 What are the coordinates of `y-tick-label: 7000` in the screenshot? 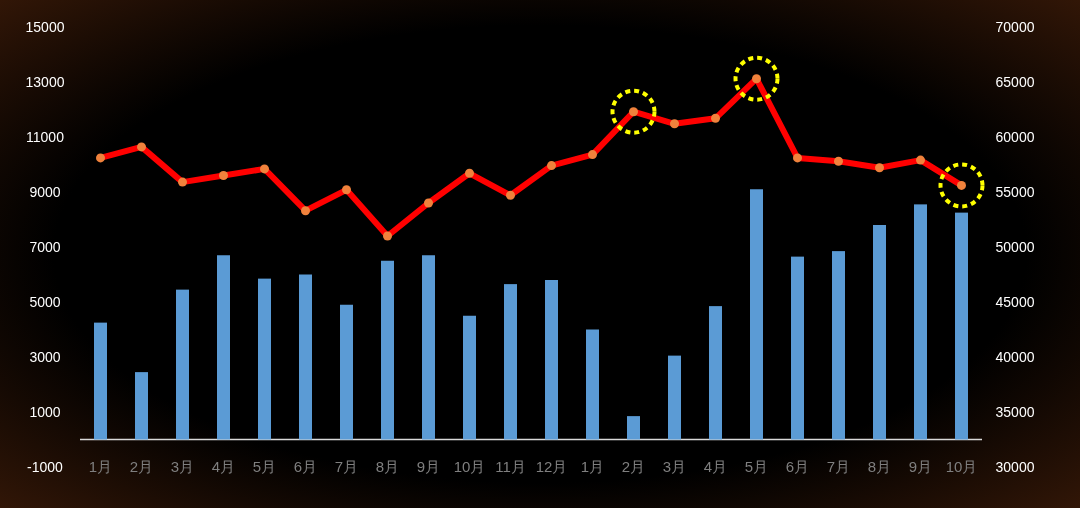 It's located at (45, 247).